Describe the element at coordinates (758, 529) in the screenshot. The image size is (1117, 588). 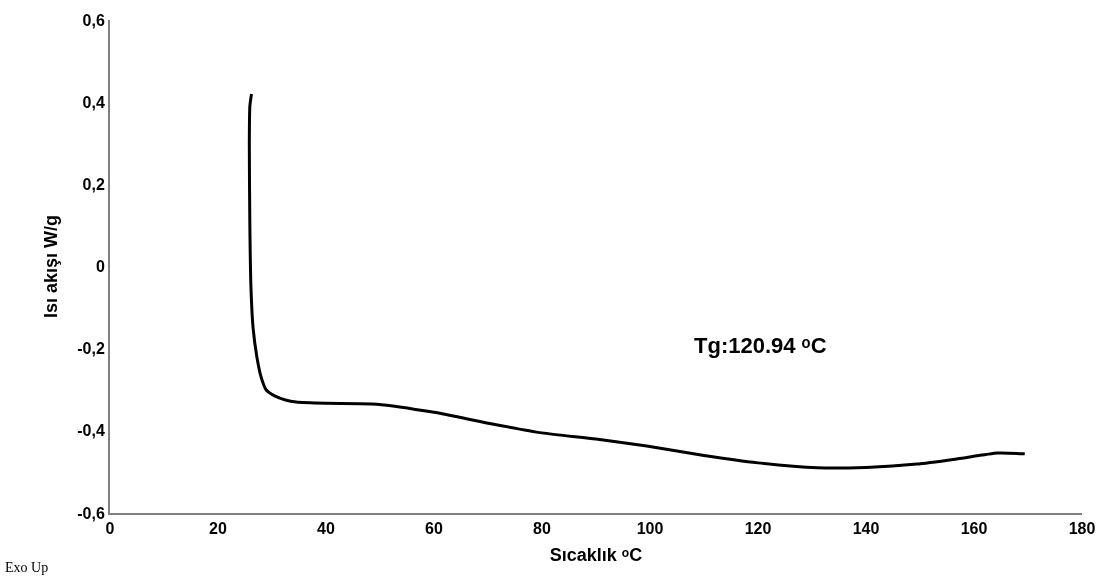
I see `x-tick-label: 120` at that location.